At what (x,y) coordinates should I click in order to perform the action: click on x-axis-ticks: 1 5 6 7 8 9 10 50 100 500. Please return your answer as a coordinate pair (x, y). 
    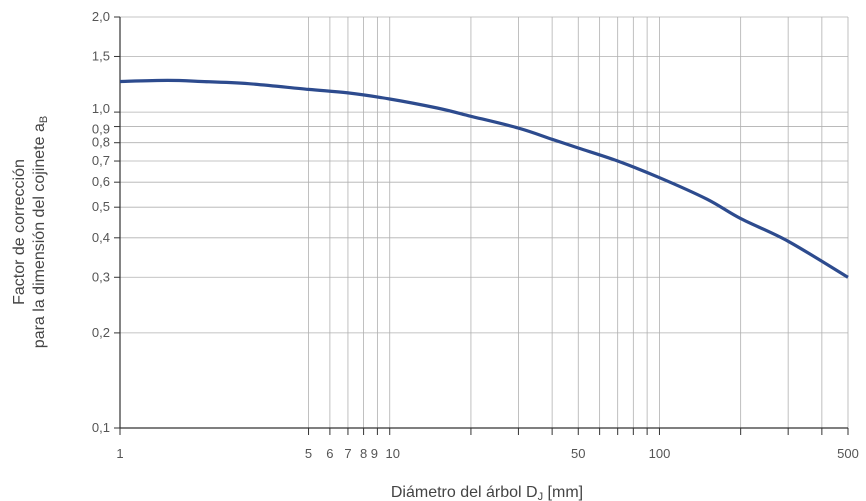
    Looking at the image, I should click on (487, 444).